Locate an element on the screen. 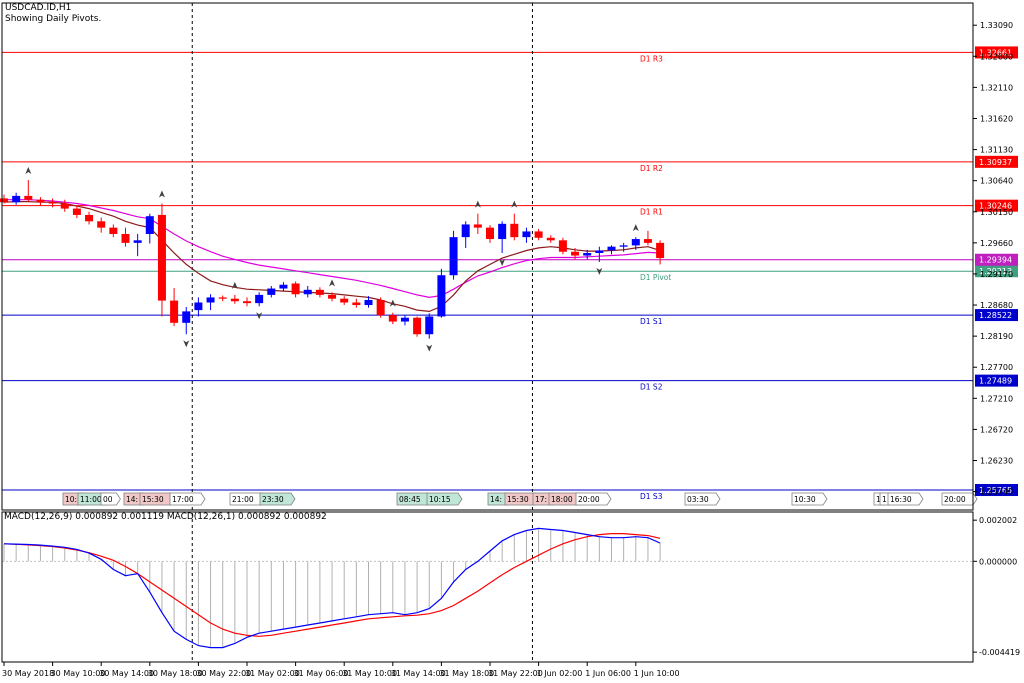  time-tick-label: 30 May 18:00 is located at coordinates (175, 673).